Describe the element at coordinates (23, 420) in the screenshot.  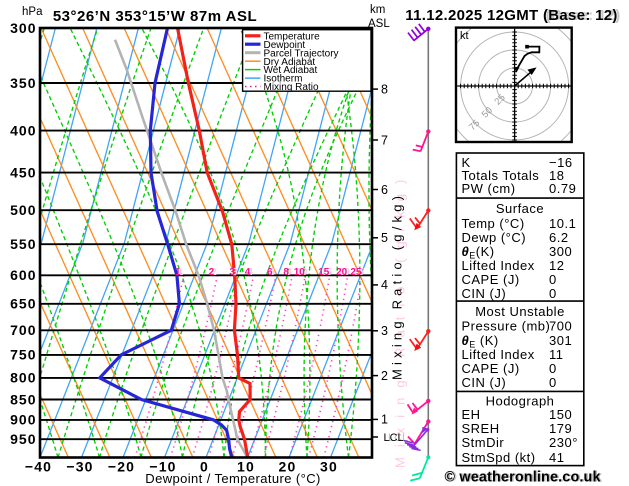
I see `svg-text: 900` at that location.